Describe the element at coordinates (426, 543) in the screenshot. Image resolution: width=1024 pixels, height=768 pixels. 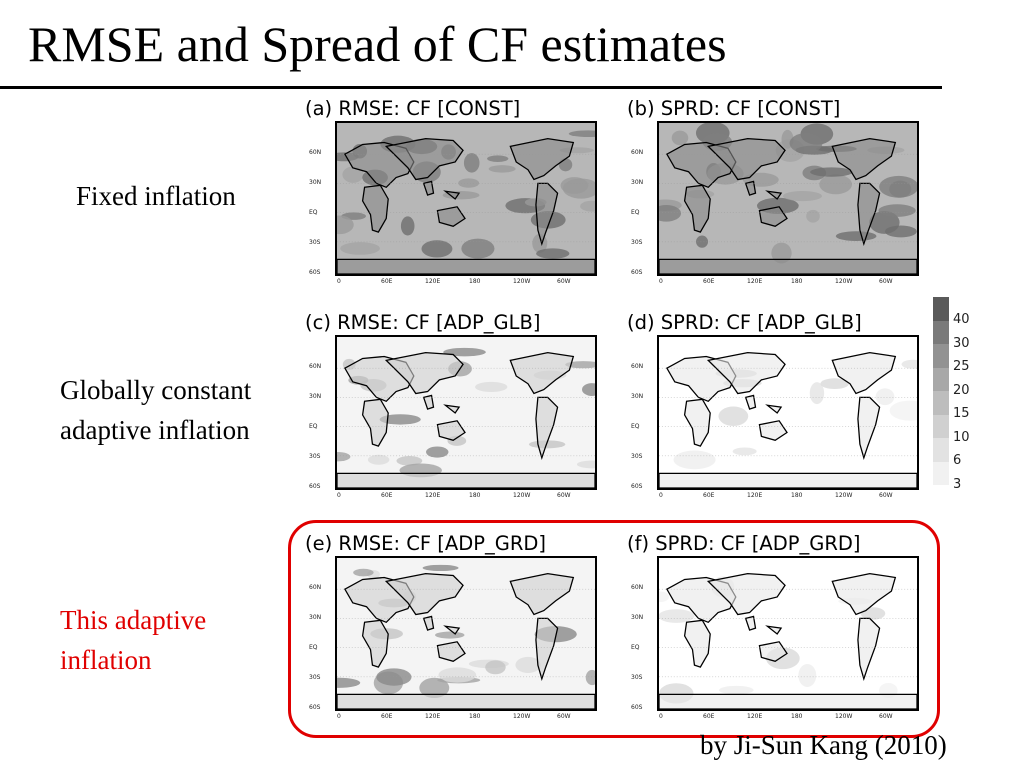
I see `panel-title: (e) RMSE: CF [ADP_GRD]` at that location.